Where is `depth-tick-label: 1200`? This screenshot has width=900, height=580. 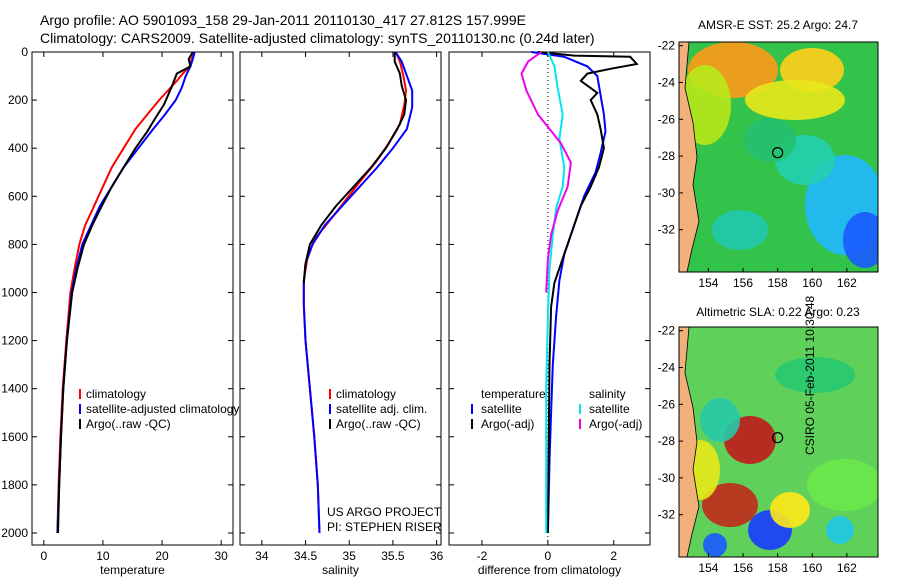 depth-tick-label: 1200 is located at coordinates (14, 341).